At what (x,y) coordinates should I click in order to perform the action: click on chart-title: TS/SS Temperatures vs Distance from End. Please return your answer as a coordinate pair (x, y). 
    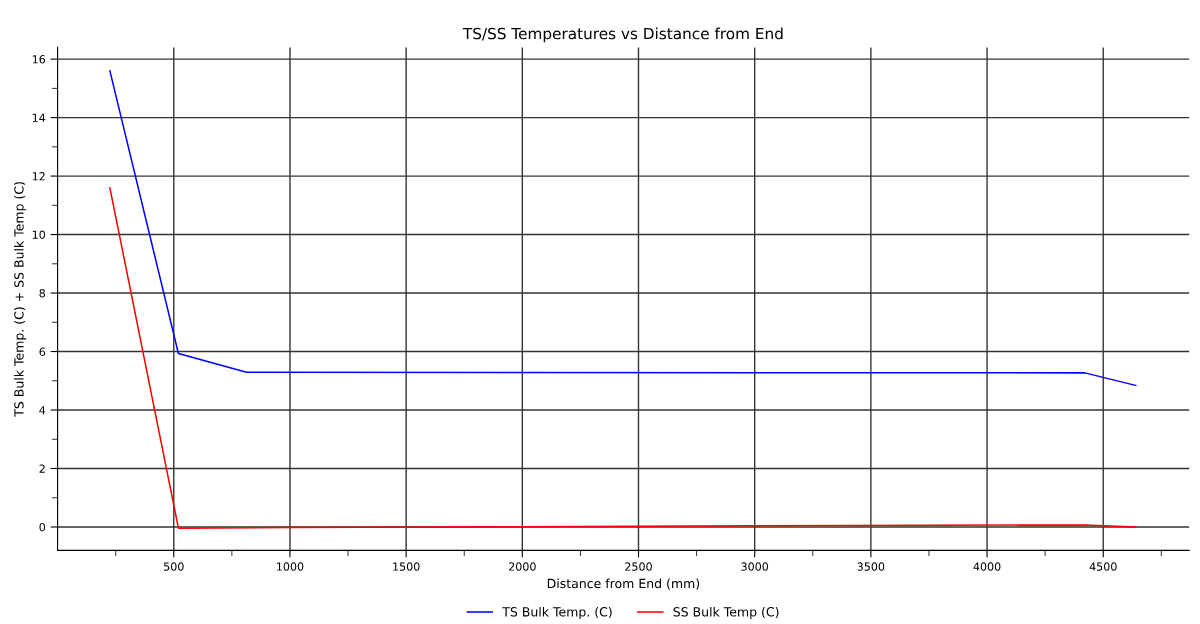
    Looking at the image, I should click on (622, 35).